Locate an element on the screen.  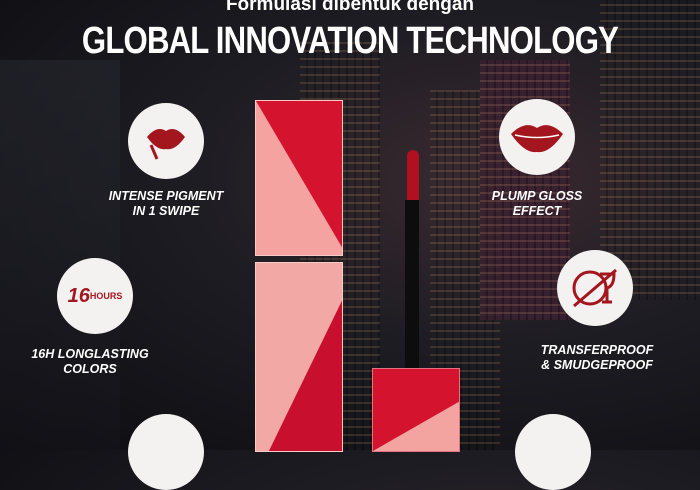
feature-transferproof: TRANSFERPROOF & SMUDGEPROOF is located at coordinates (597, 358).